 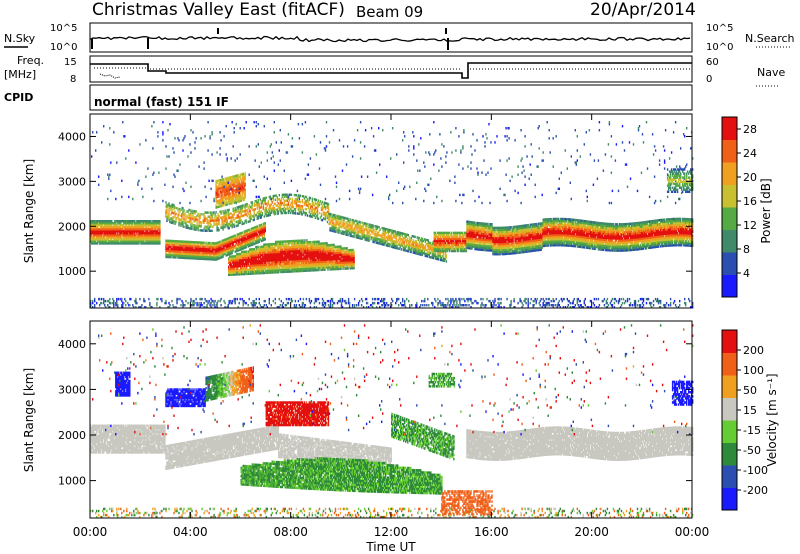 I want to click on power-cell-tongue, so click(x=216, y=207).